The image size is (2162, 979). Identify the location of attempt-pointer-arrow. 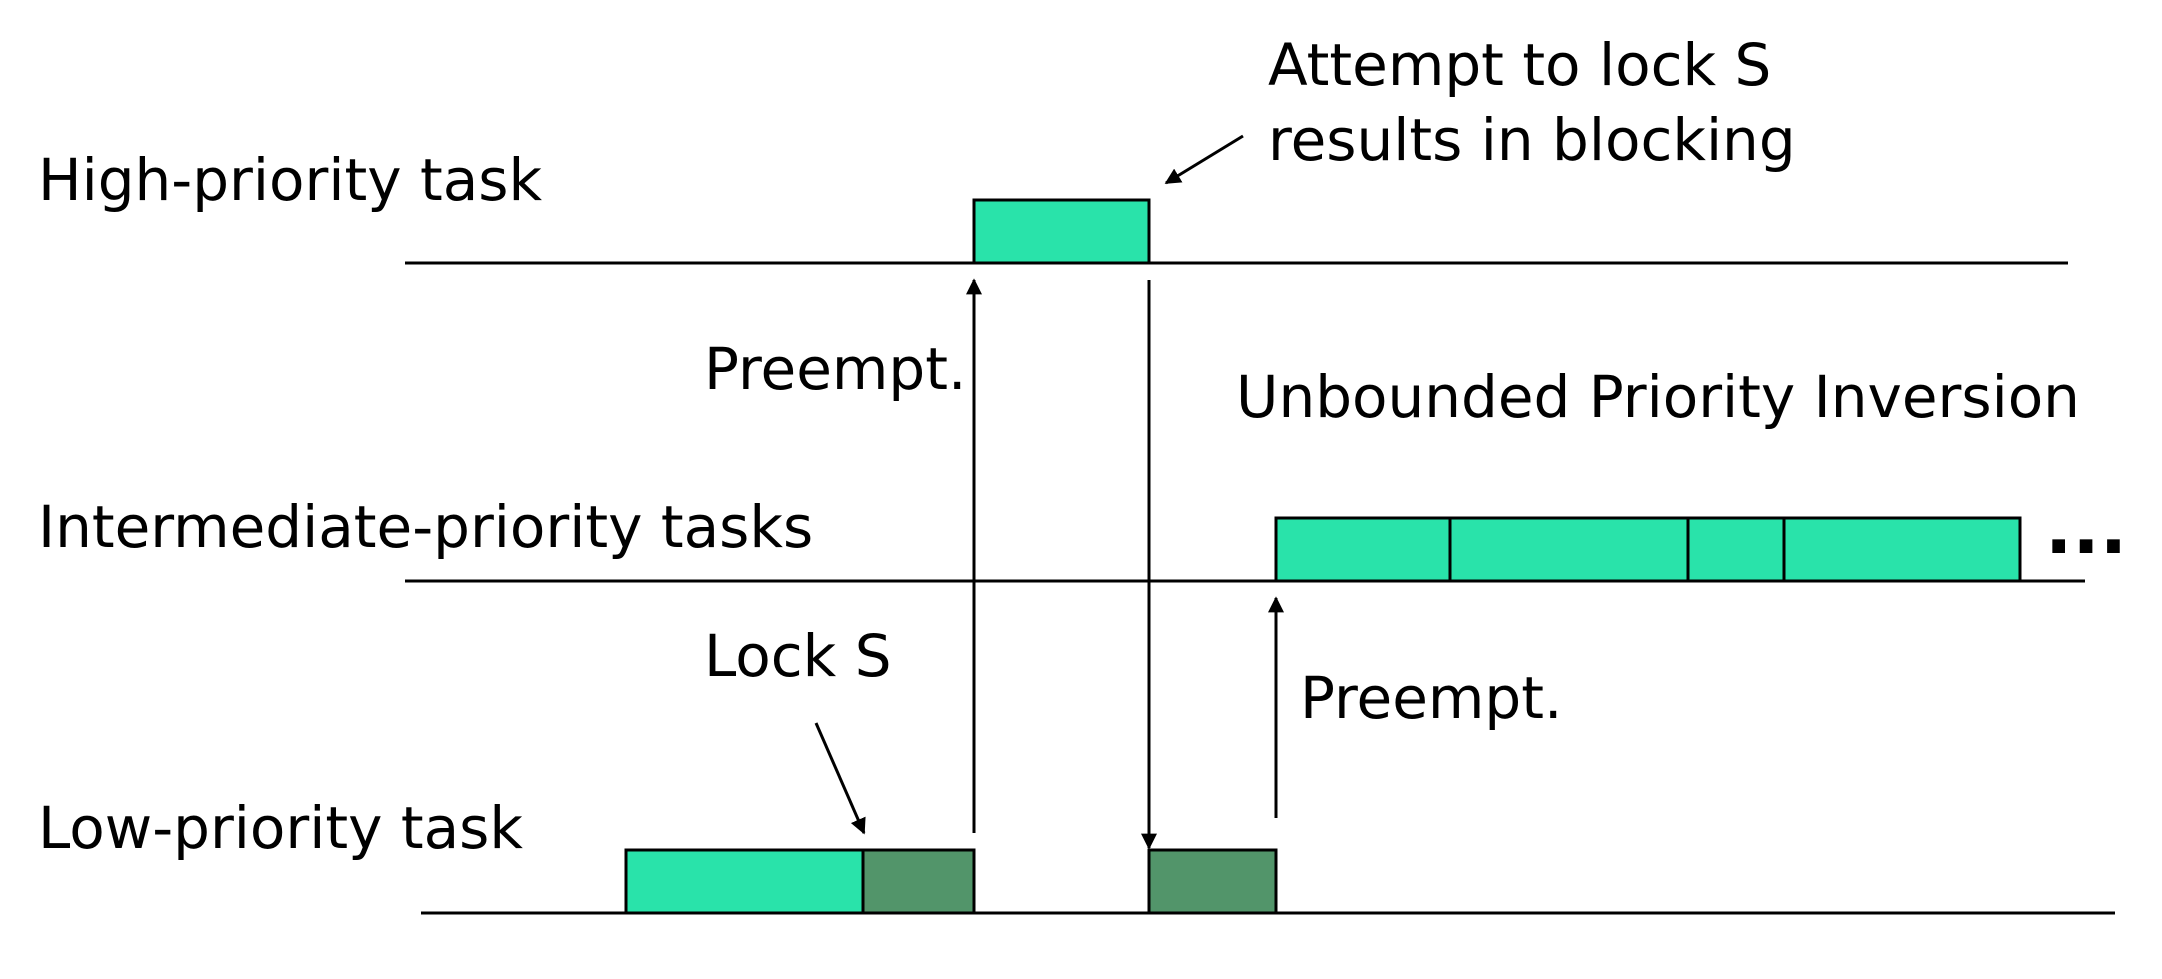
(1204, 159).